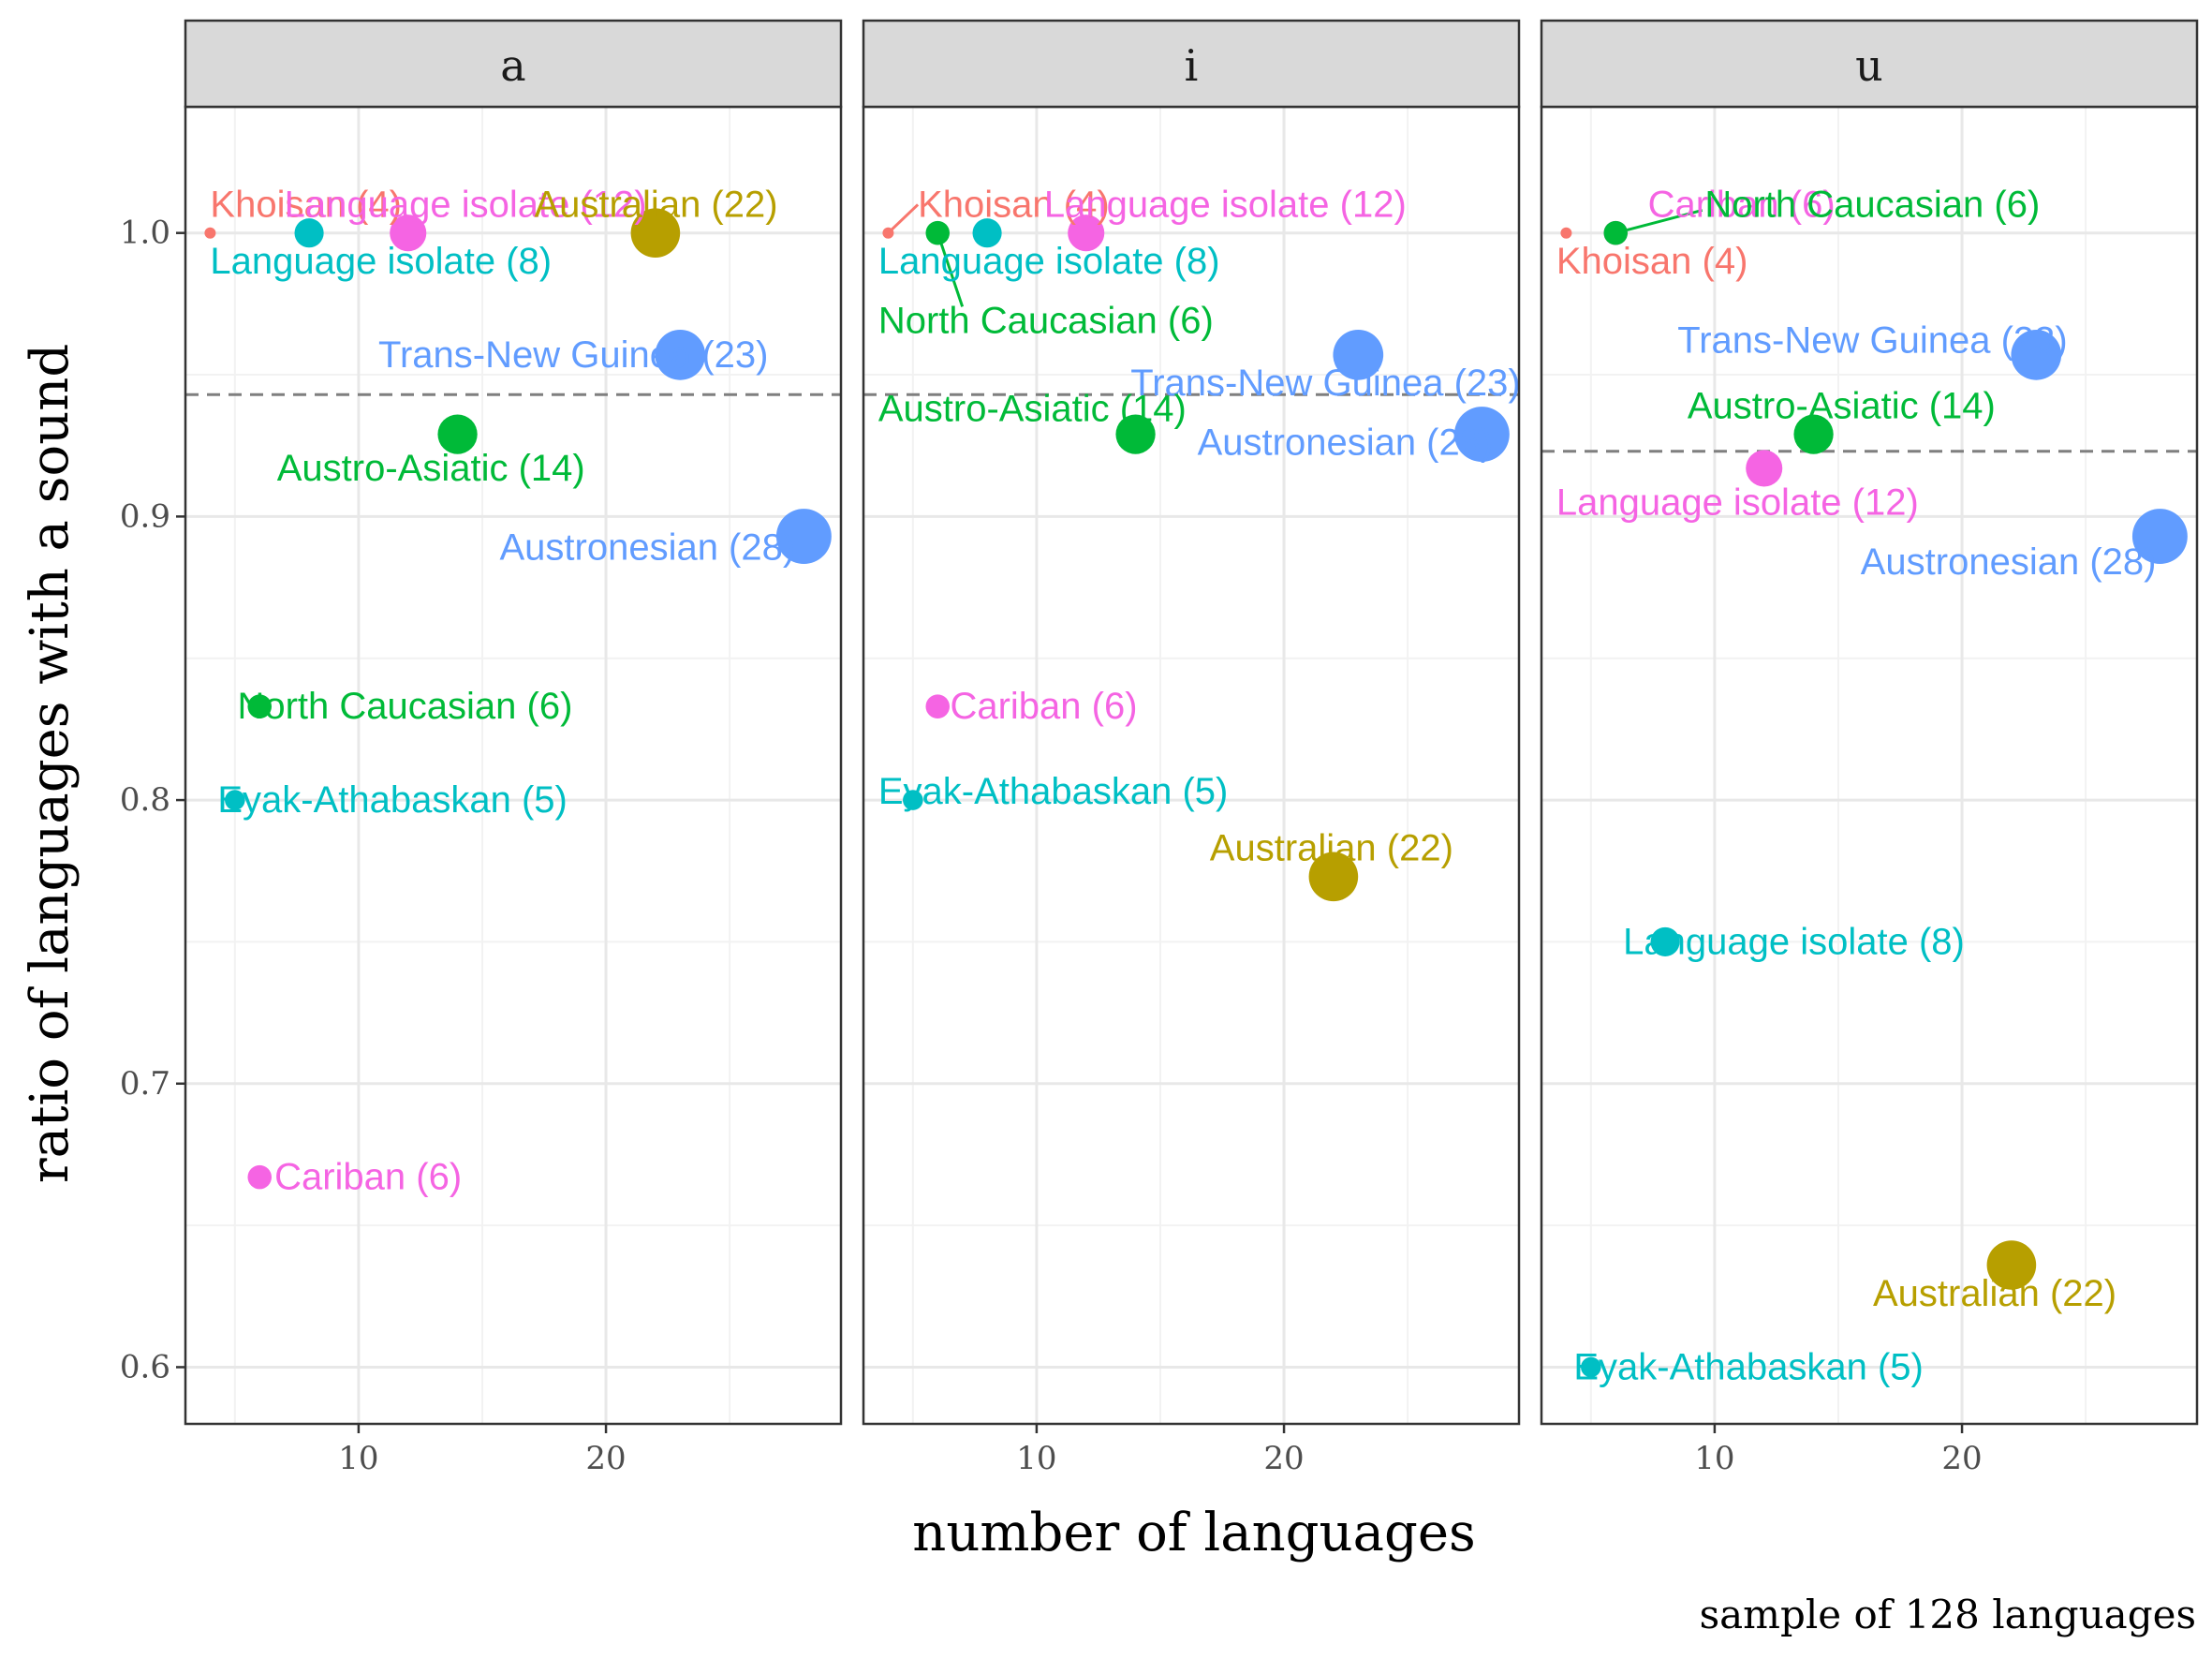  What do you see at coordinates (145, 800) in the screenshot?
I see `y-tick-label: 0.8` at bounding box center [145, 800].